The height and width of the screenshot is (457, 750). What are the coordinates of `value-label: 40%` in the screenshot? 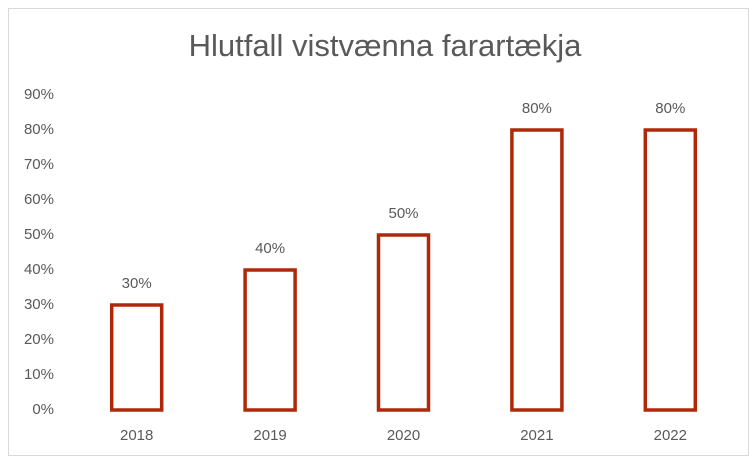 It's located at (270, 248).